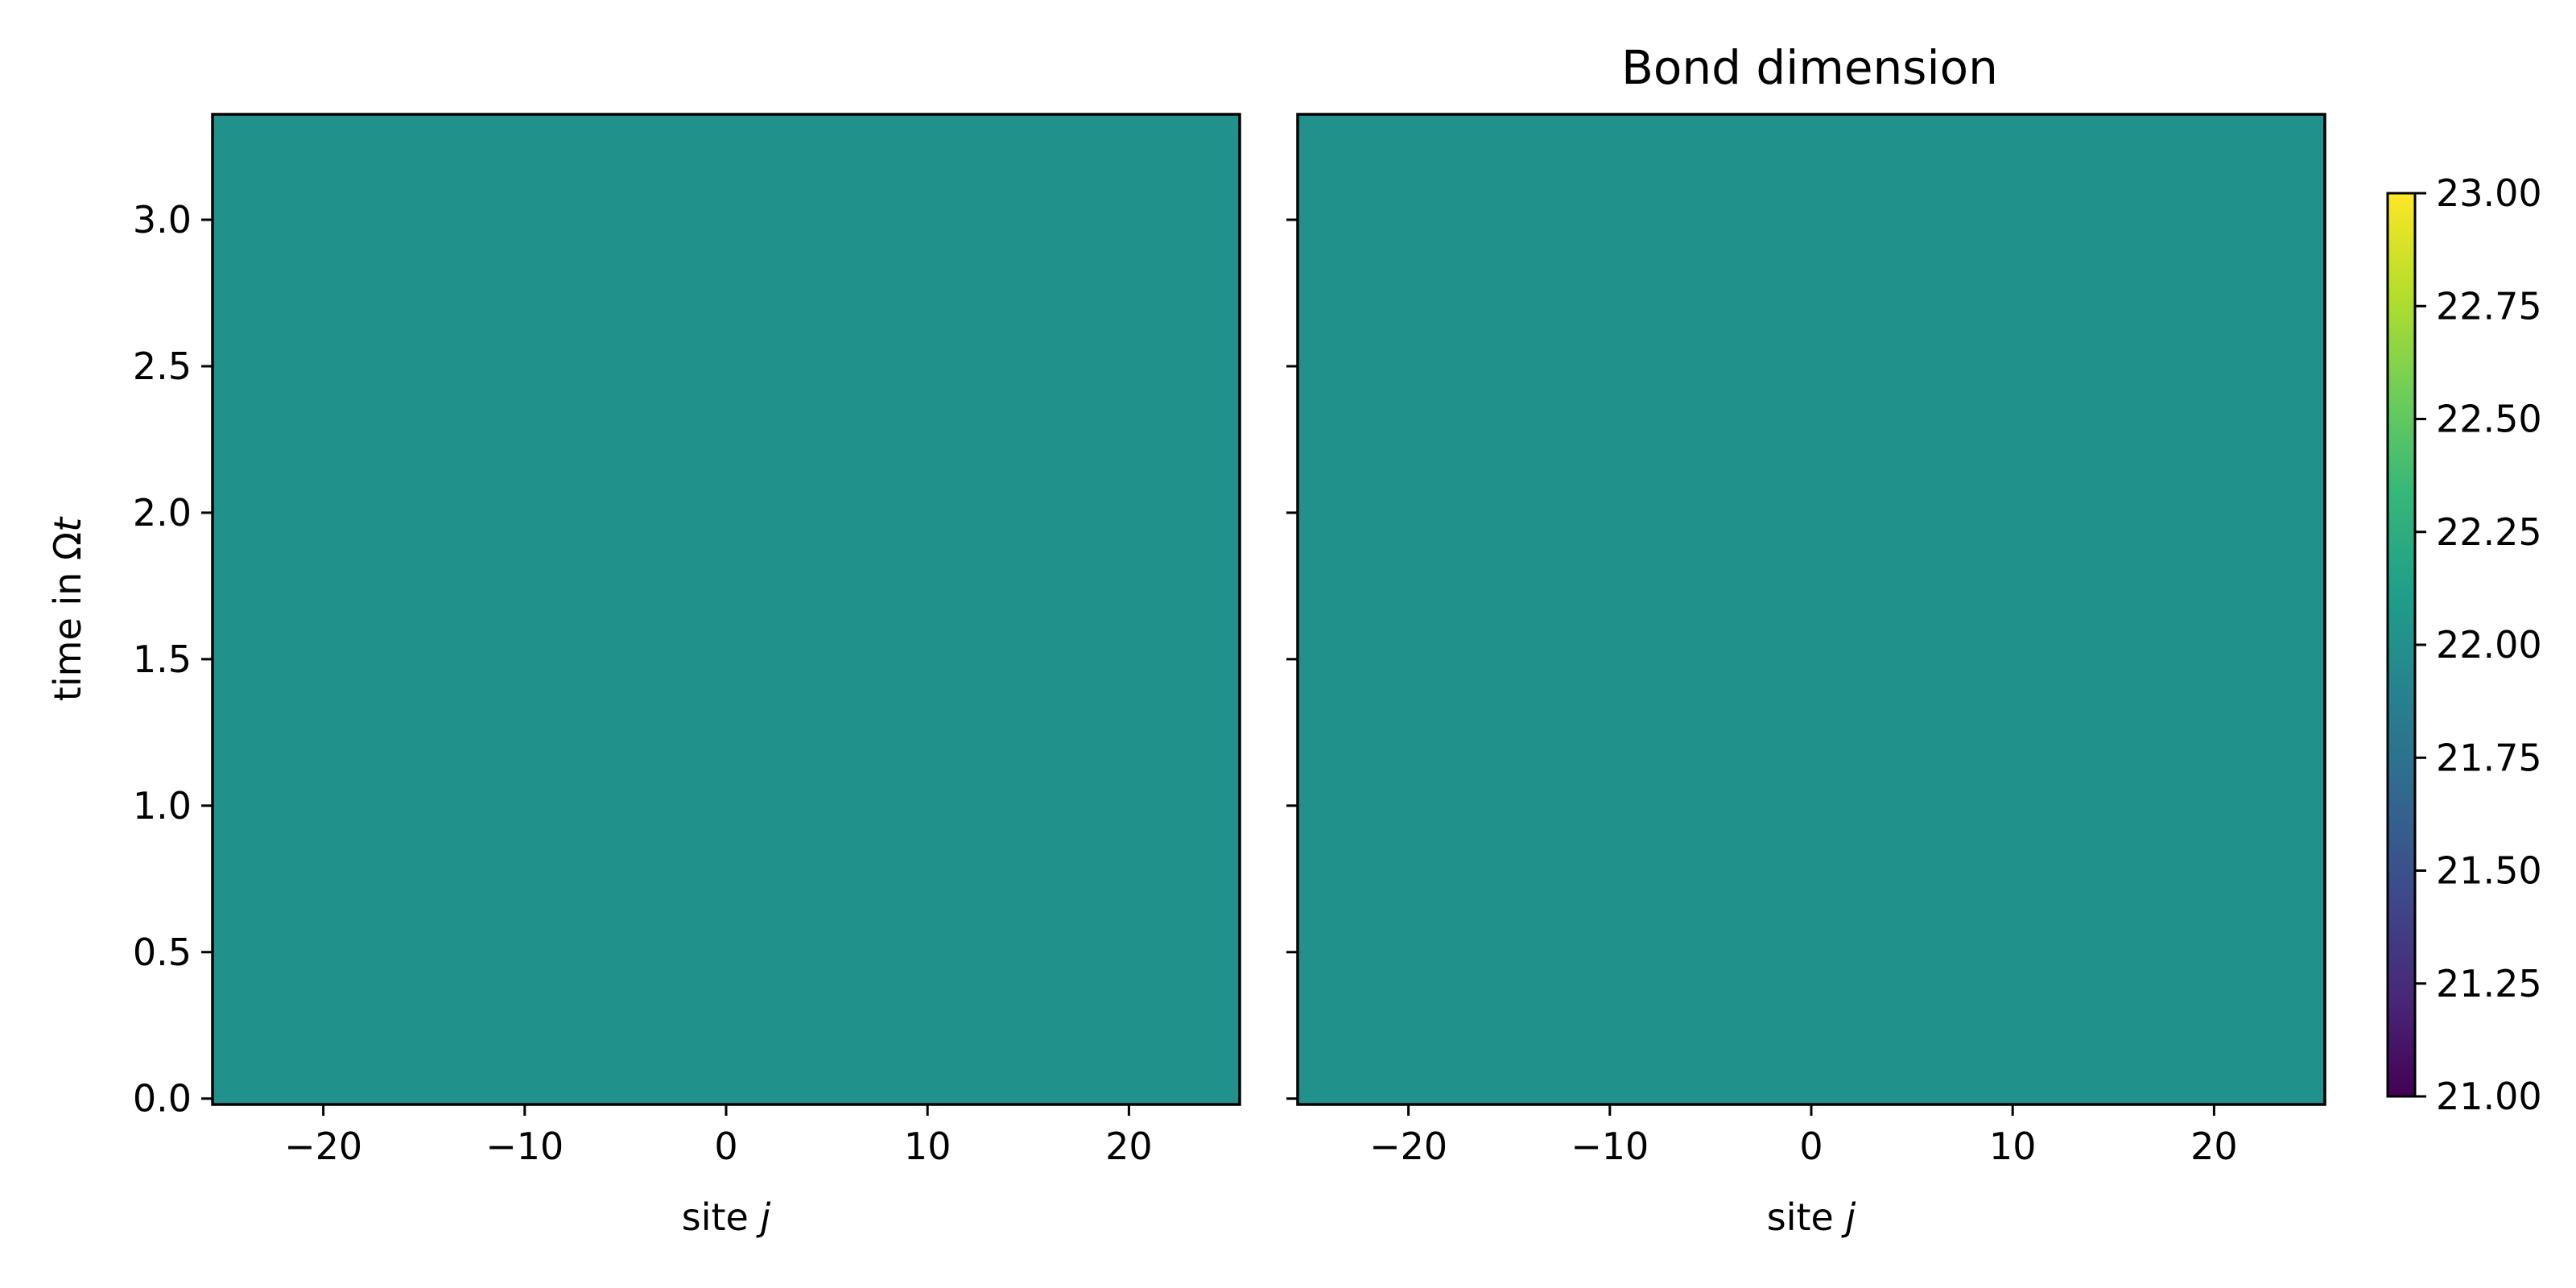 This screenshot has height=1288, width=2576. I want to click on left-y-ticks: 0.0 0.5 1.0 1.5 2.0 2.5 3.0, so click(173, 659).